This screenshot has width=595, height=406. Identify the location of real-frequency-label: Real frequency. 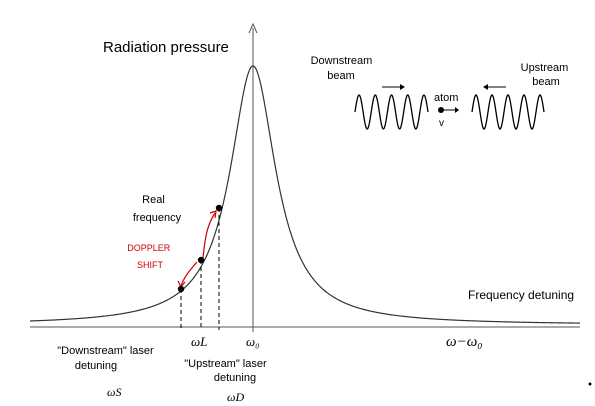
(157, 209).